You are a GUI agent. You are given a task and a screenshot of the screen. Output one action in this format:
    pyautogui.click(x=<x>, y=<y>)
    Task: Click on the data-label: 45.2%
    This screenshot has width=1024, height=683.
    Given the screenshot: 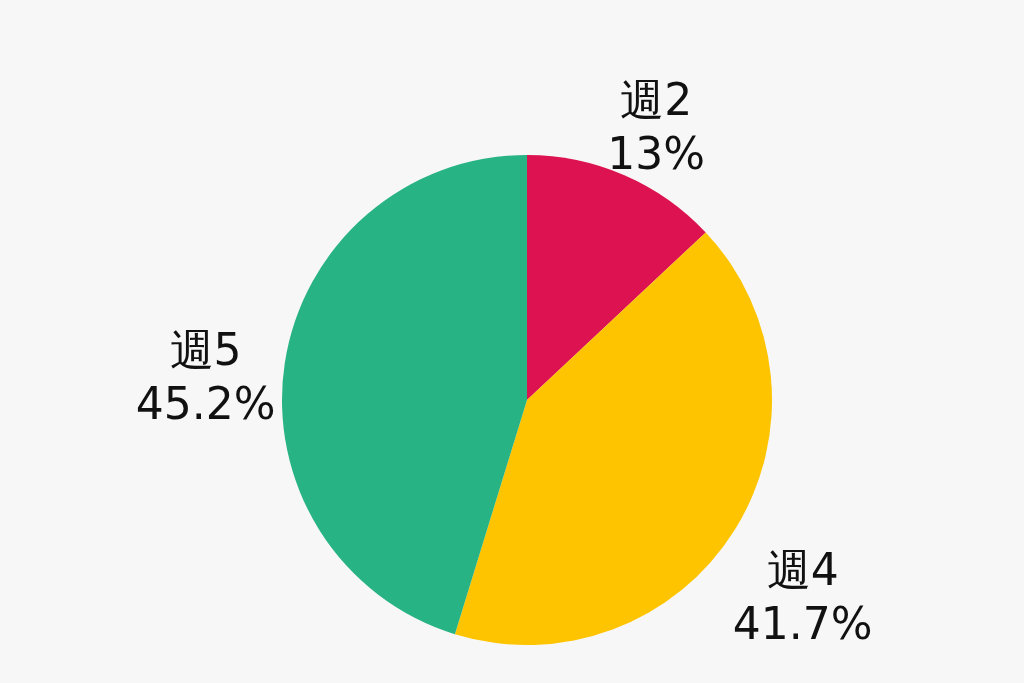 What is the action you would take?
    pyautogui.click(x=205, y=403)
    